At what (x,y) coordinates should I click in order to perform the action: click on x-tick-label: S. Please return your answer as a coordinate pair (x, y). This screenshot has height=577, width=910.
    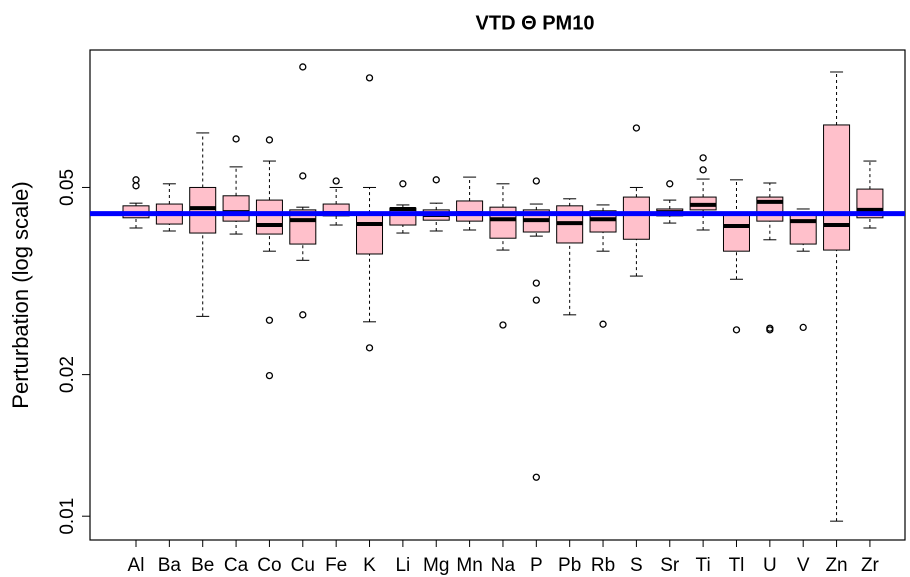
    Looking at the image, I should click on (636, 565).